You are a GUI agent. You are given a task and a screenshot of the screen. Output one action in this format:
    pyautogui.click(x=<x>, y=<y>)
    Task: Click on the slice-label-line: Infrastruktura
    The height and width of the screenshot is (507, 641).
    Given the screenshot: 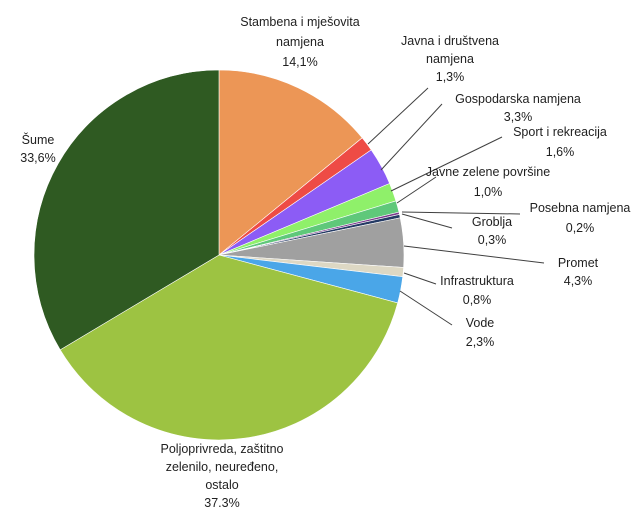 What is the action you would take?
    pyautogui.click(x=477, y=281)
    